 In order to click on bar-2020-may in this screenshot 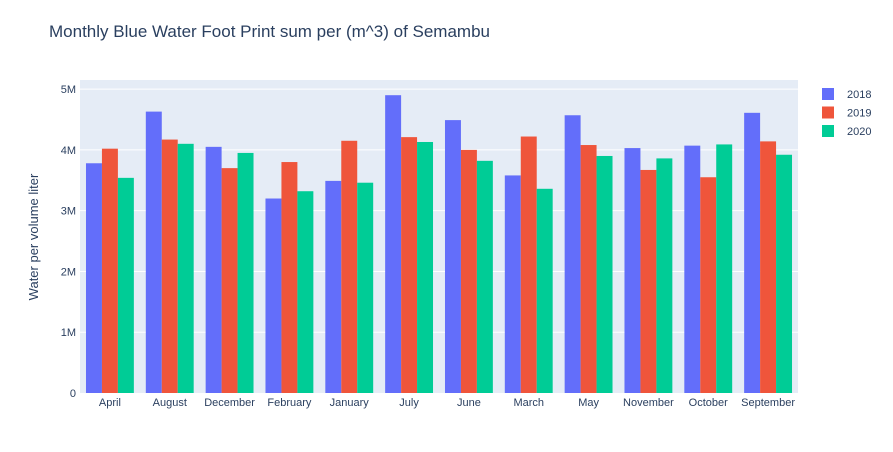, I will do `click(604, 274)`.